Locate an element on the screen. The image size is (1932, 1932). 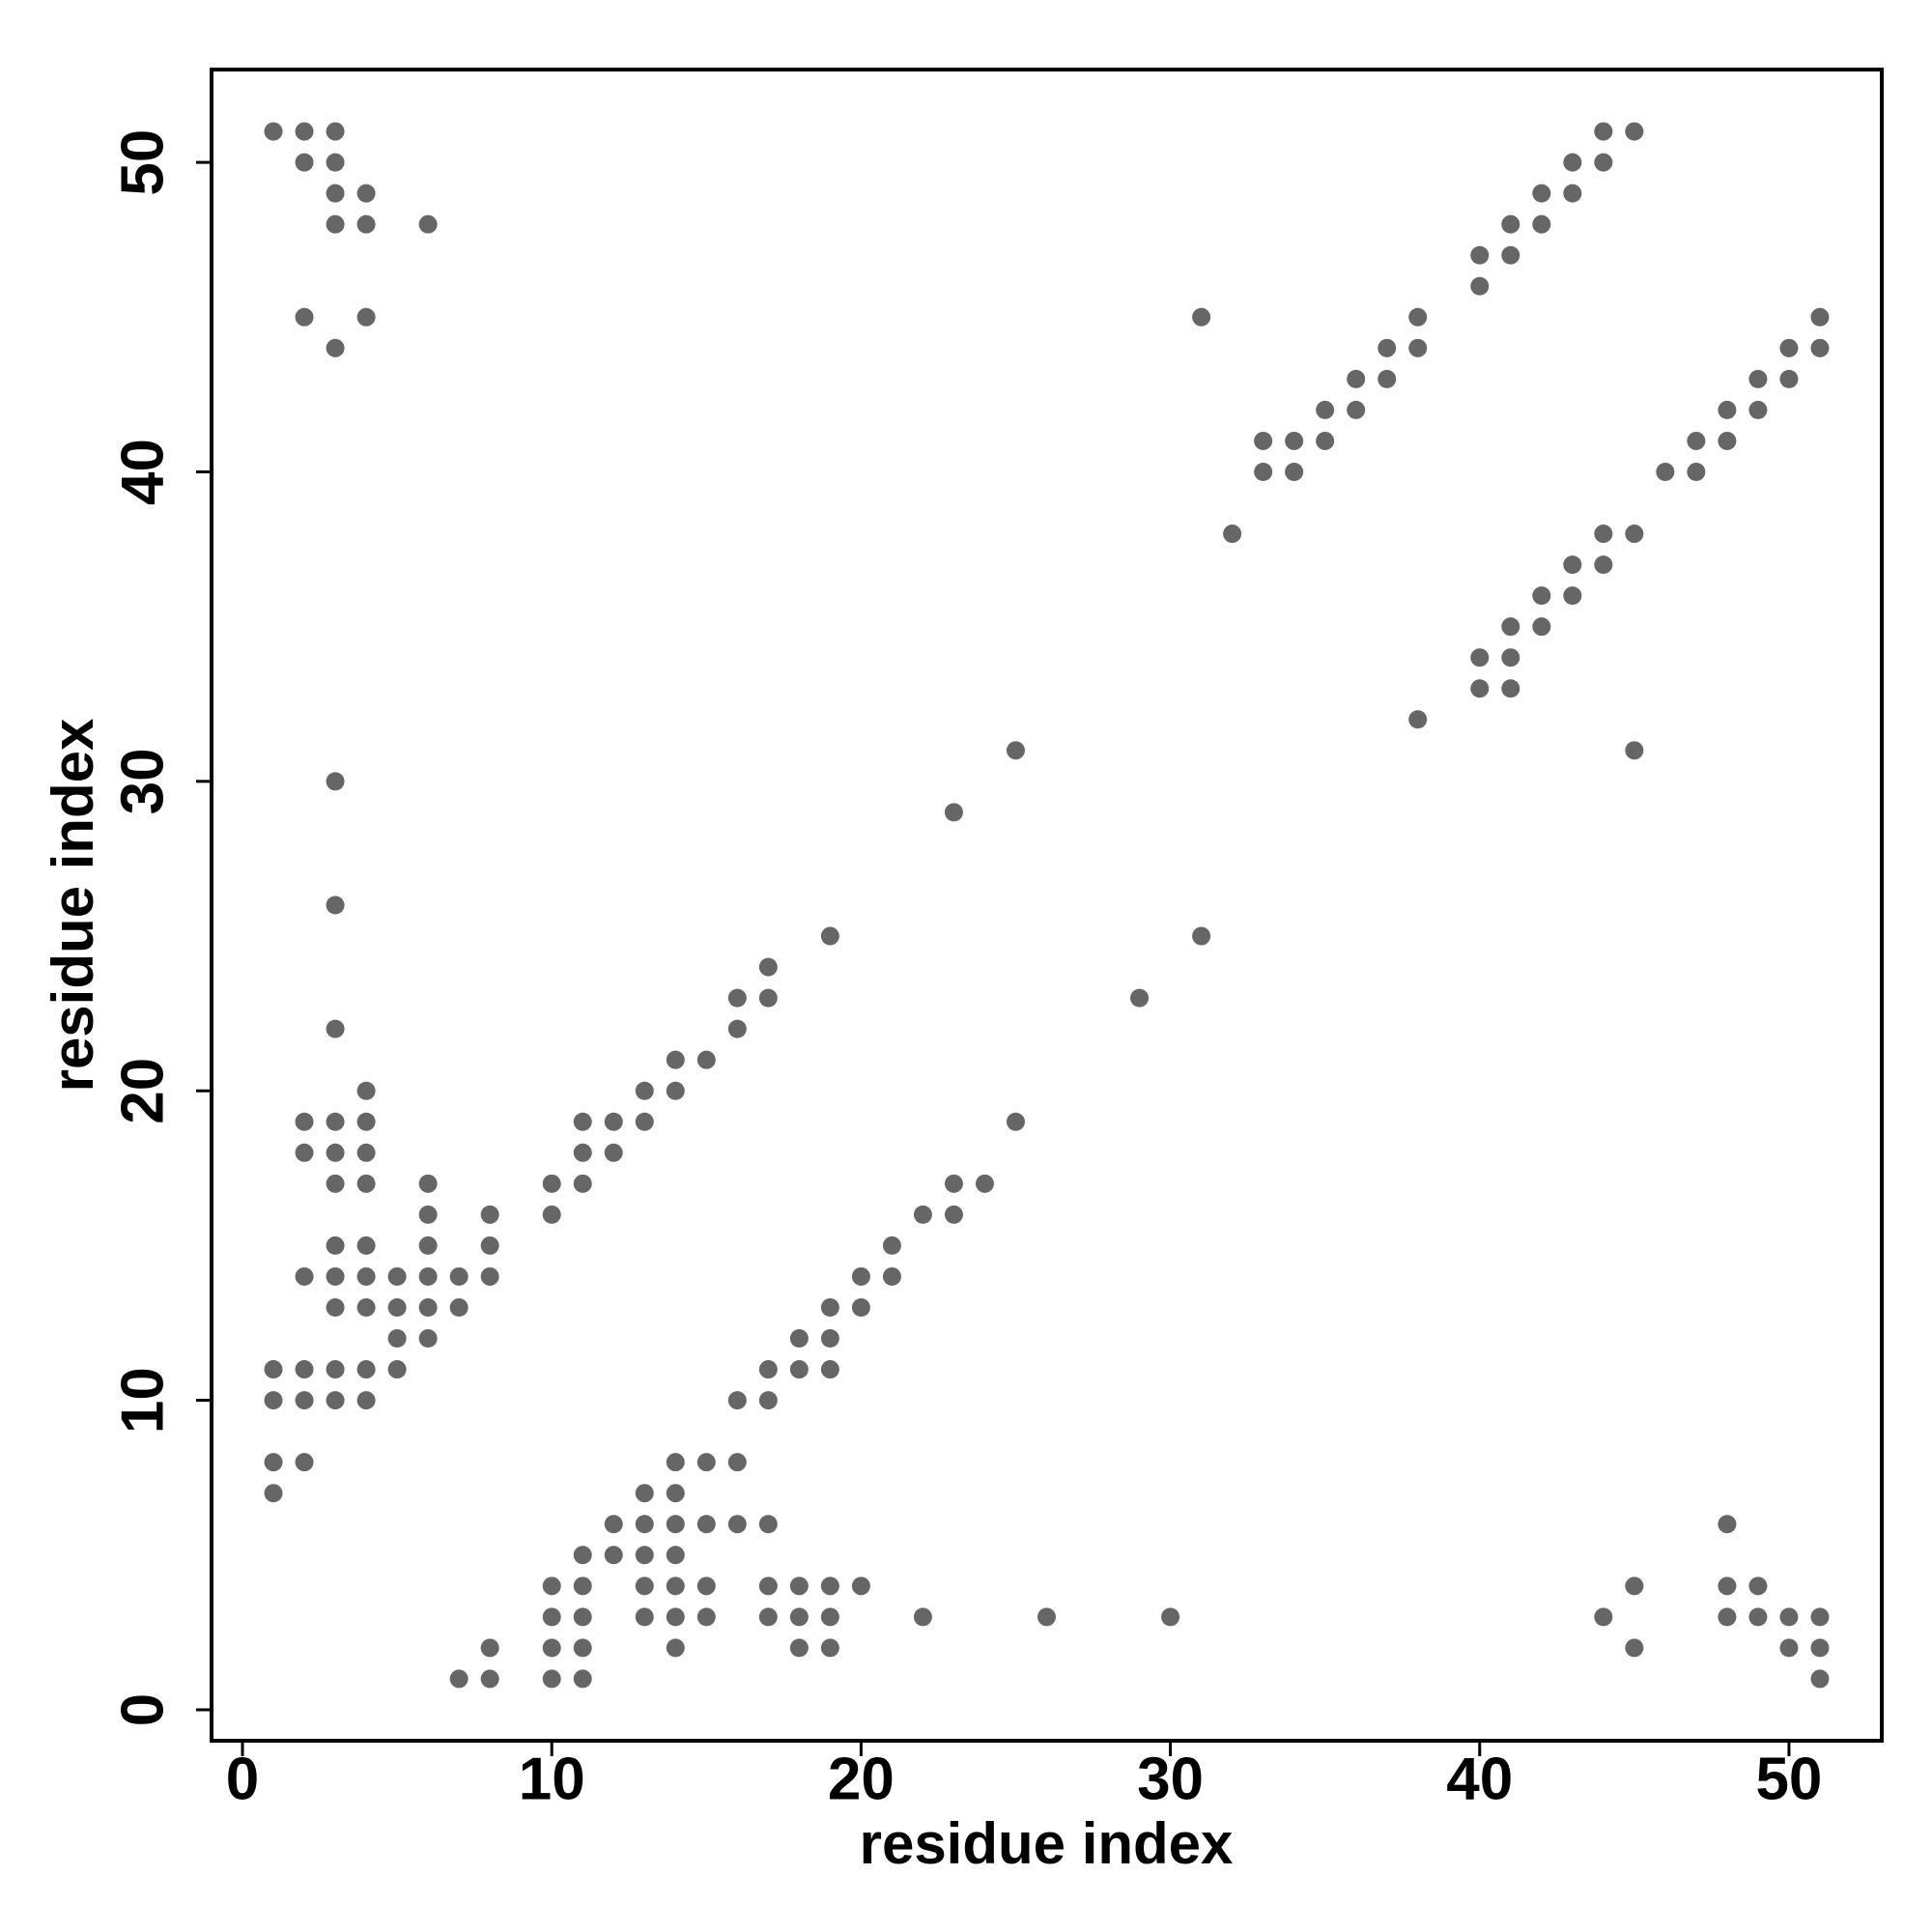
y-tick-label: 30 is located at coordinates (142, 781).